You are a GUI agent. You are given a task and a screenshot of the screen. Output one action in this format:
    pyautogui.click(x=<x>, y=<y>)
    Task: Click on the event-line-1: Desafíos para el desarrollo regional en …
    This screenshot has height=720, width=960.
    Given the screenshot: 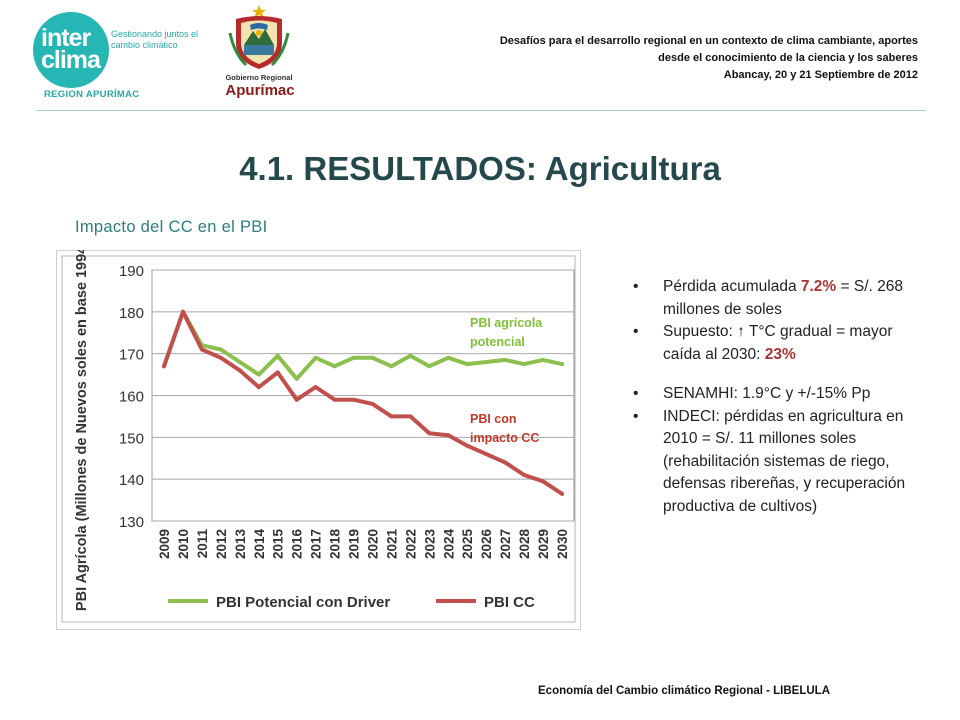 What is the action you would take?
    pyautogui.click(x=708, y=41)
    